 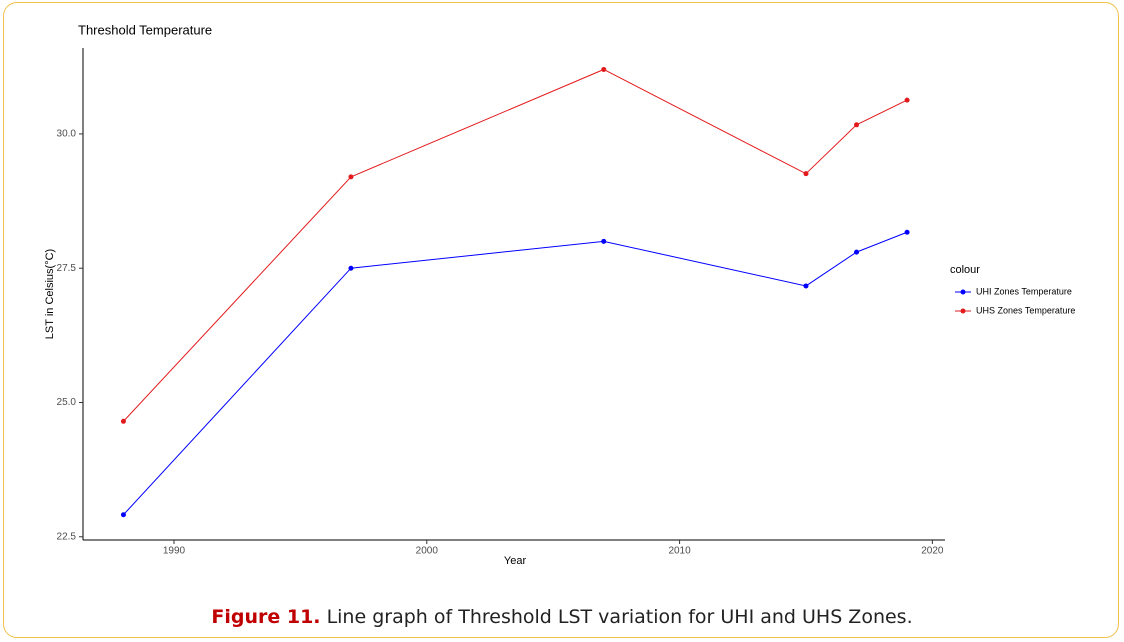 I want to click on x-tick-label: 2010, so click(x=679, y=551).